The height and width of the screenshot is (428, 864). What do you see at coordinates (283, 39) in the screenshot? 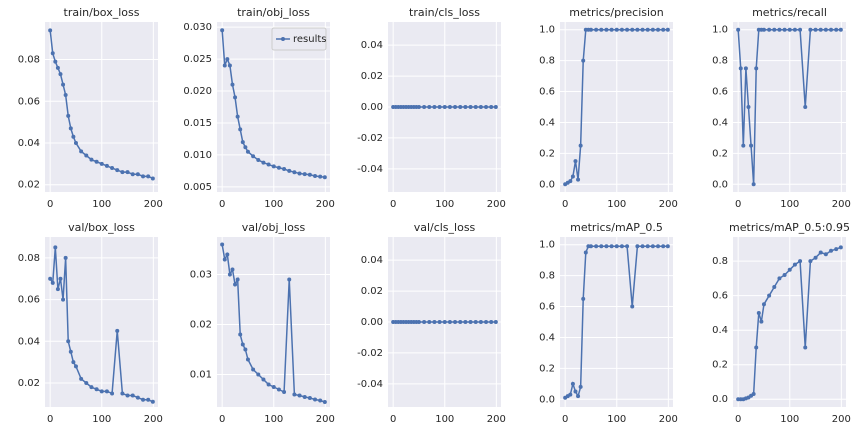
I see `legend-marker` at bounding box center [283, 39].